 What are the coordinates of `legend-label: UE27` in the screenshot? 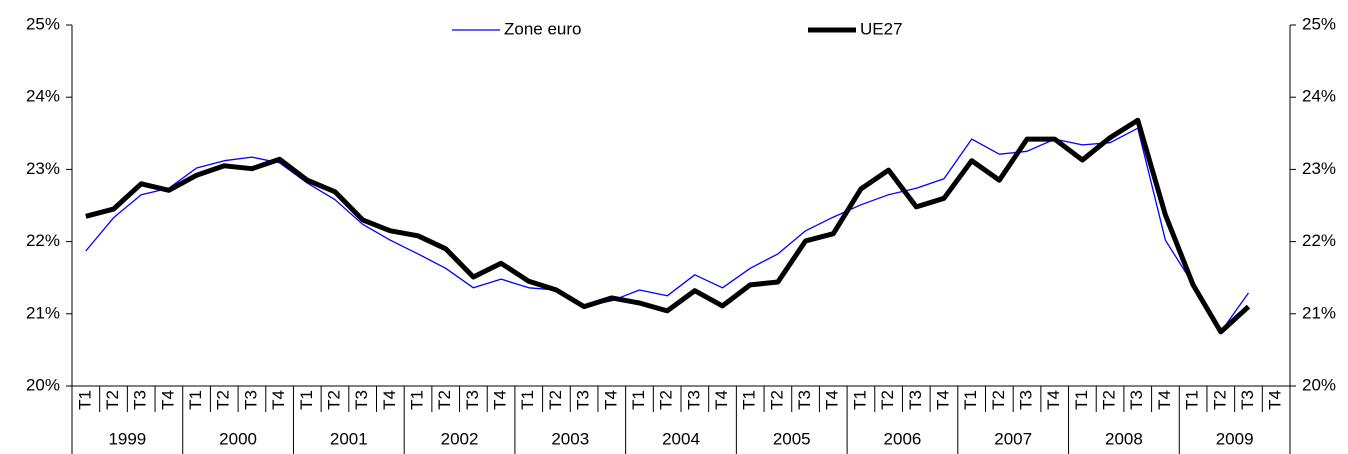 It's located at (881, 28).